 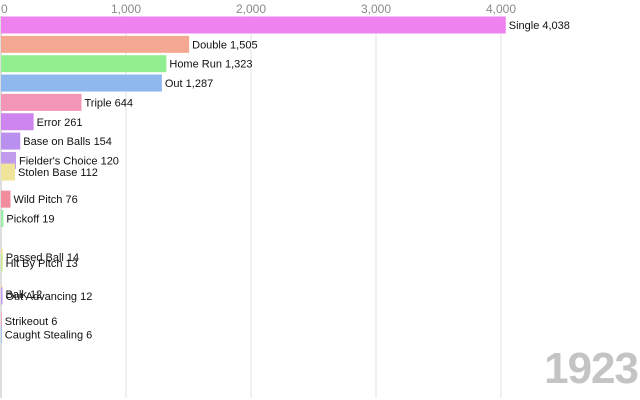 What do you see at coordinates (253, 25) in the screenshot?
I see `bar-single` at bounding box center [253, 25].